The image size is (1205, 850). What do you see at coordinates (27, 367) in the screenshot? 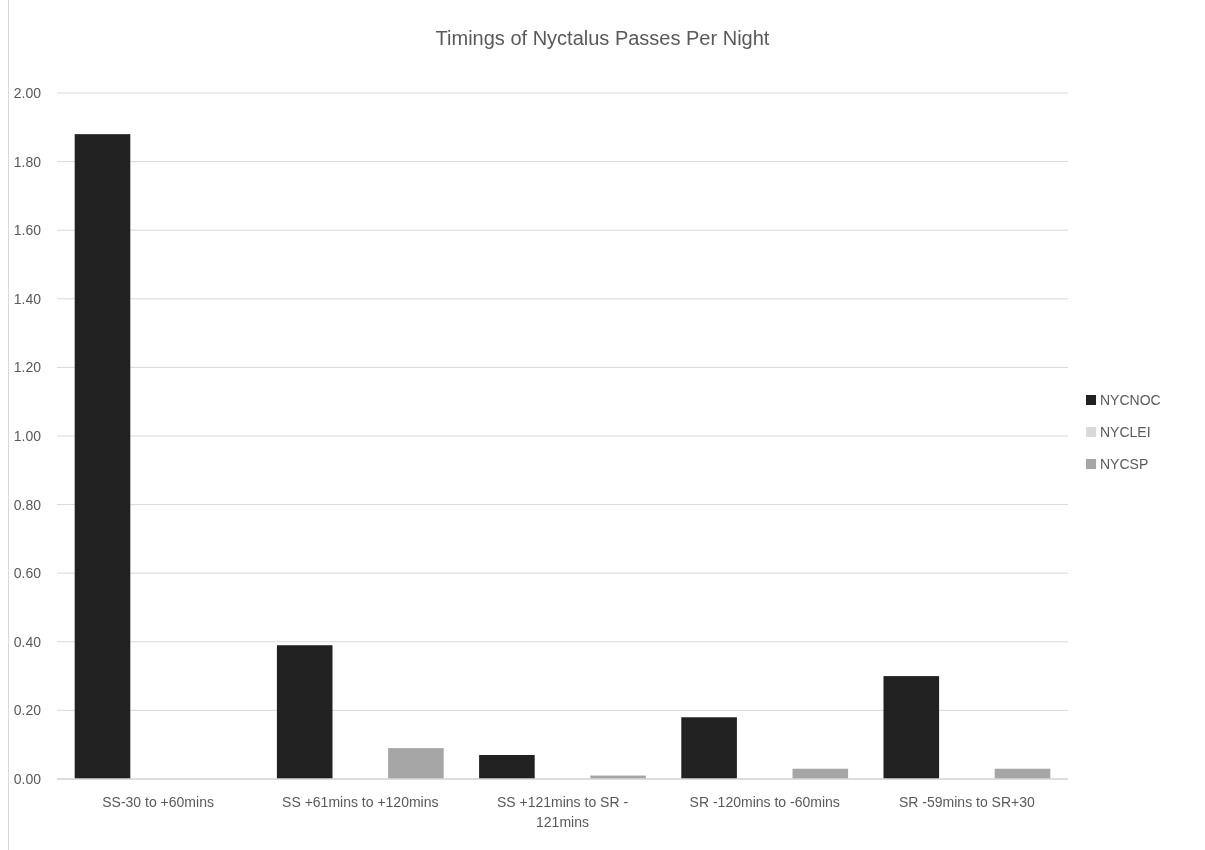
I see `y-tick-label: 1.20` at bounding box center [27, 367].